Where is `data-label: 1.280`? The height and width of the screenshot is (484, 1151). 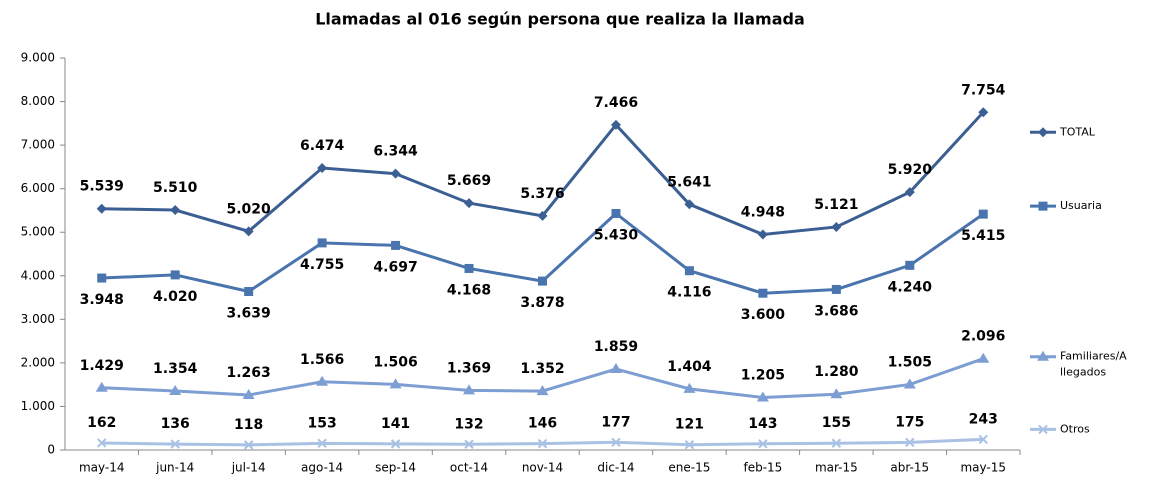 data-label: 1.280 is located at coordinates (836, 372).